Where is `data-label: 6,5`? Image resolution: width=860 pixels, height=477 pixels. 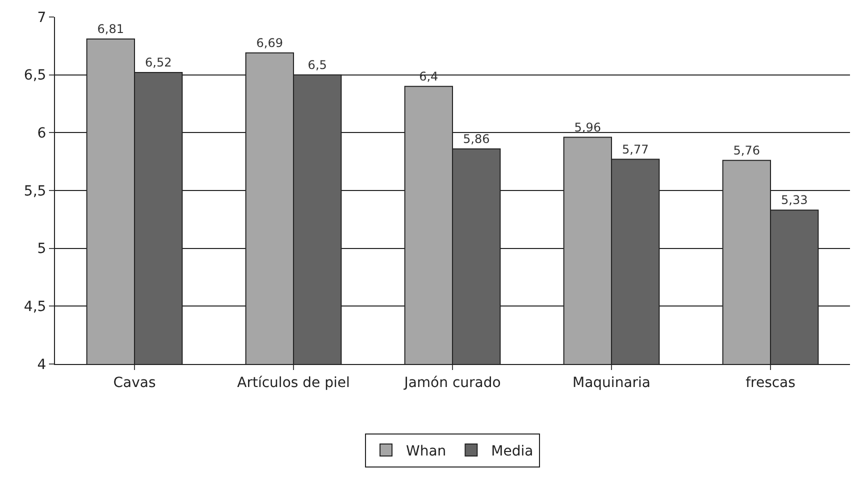 data-label: 6,5 is located at coordinates (317, 65).